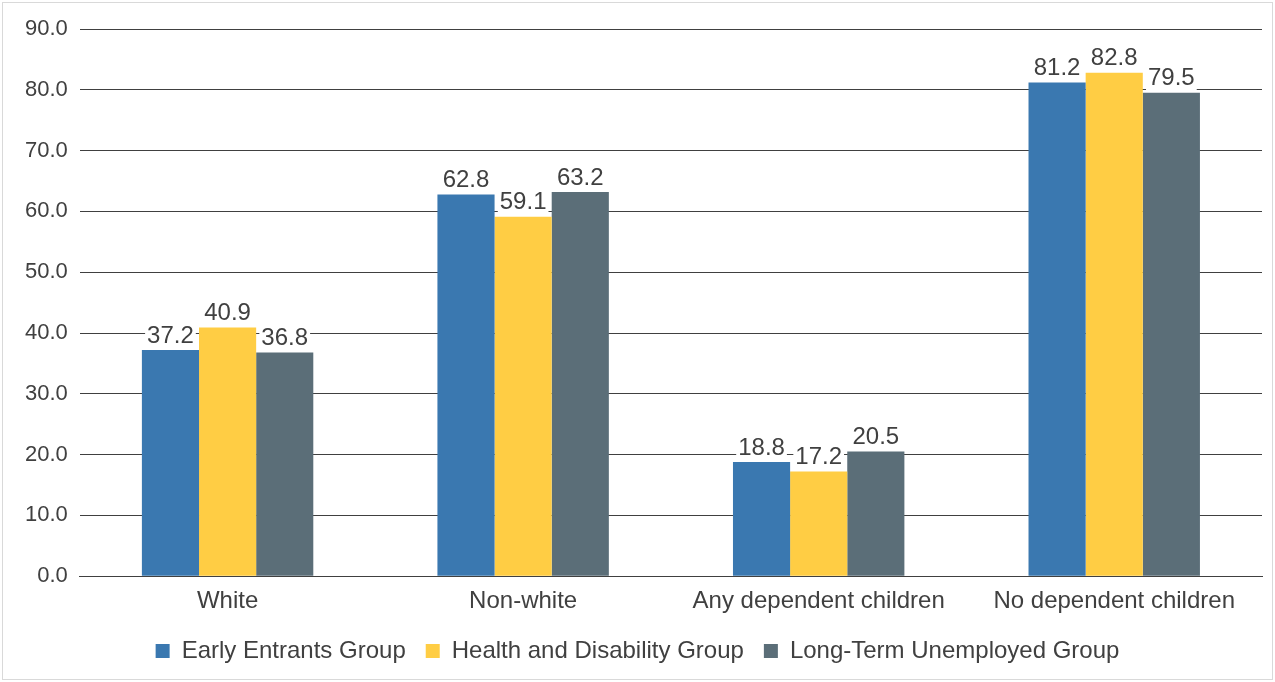  Describe the element at coordinates (46, 149) in the screenshot. I see `y-tick-label: 70.0` at that location.